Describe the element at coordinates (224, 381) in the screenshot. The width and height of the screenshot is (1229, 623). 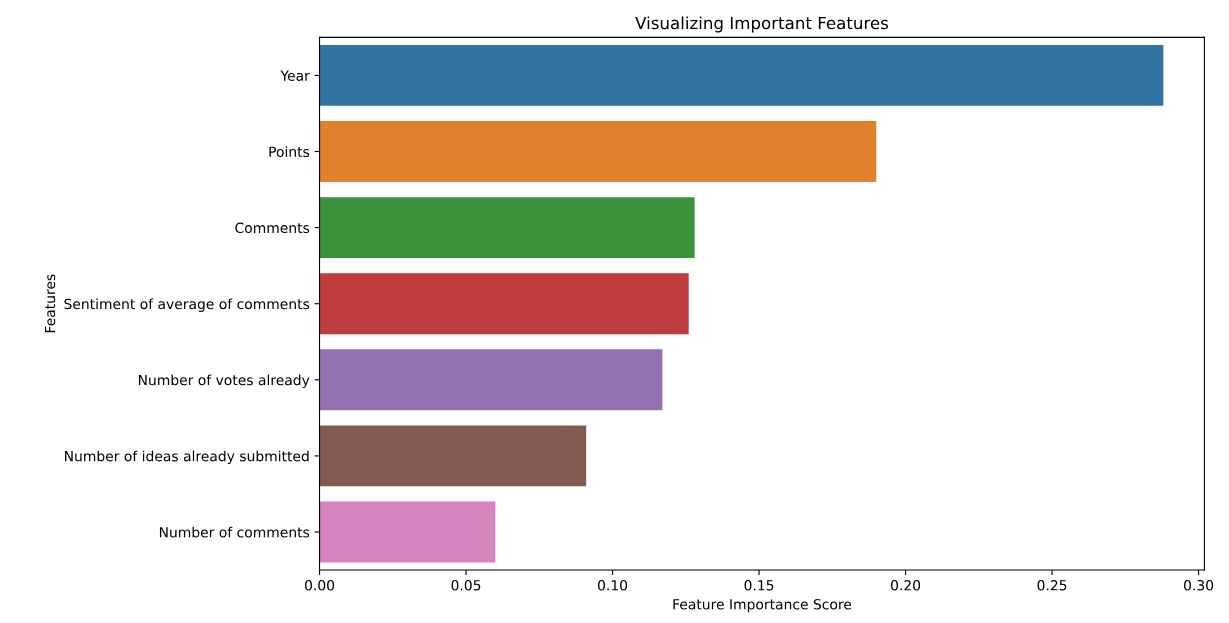
I see `y-tick-label: Number of votes already` at that location.